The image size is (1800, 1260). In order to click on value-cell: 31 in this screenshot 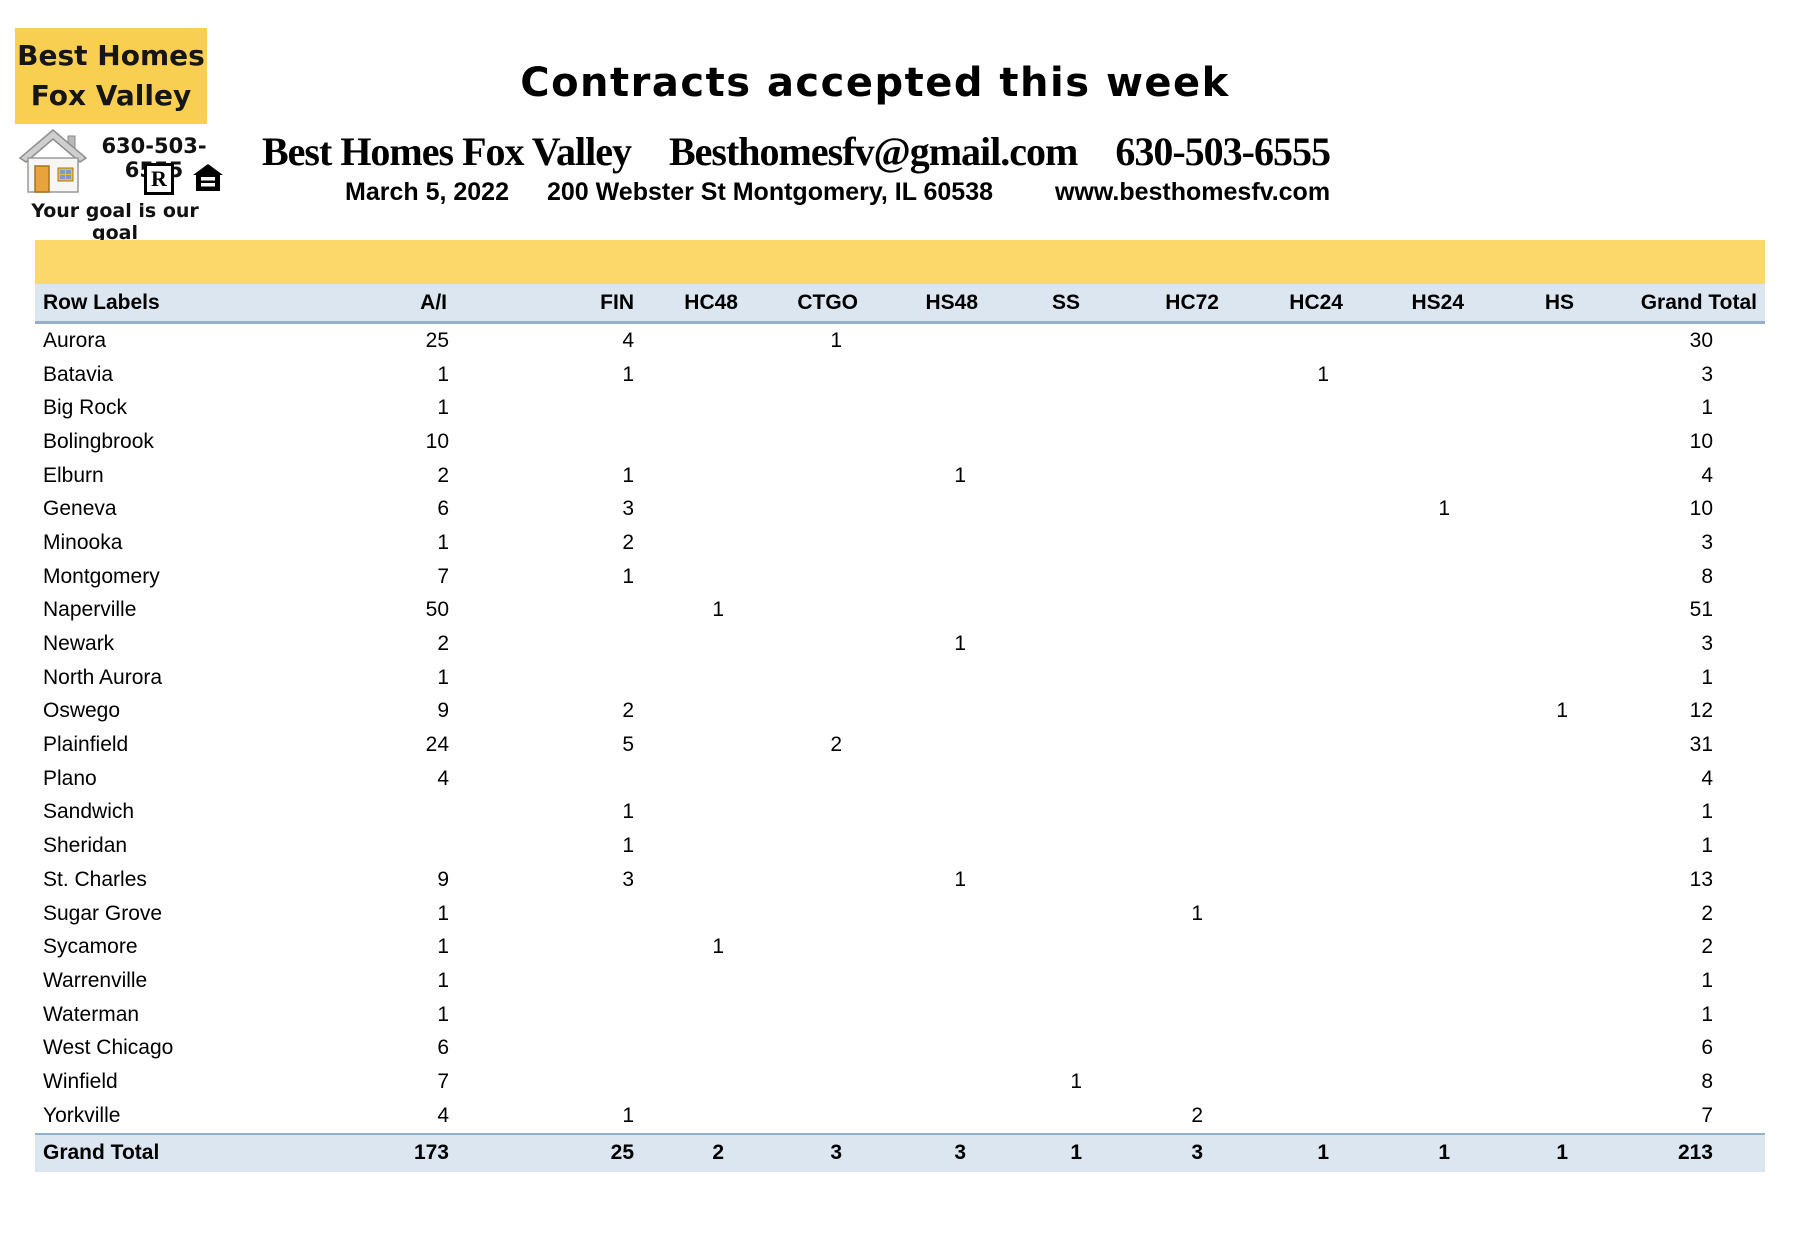, I will do `click(1701, 745)`.